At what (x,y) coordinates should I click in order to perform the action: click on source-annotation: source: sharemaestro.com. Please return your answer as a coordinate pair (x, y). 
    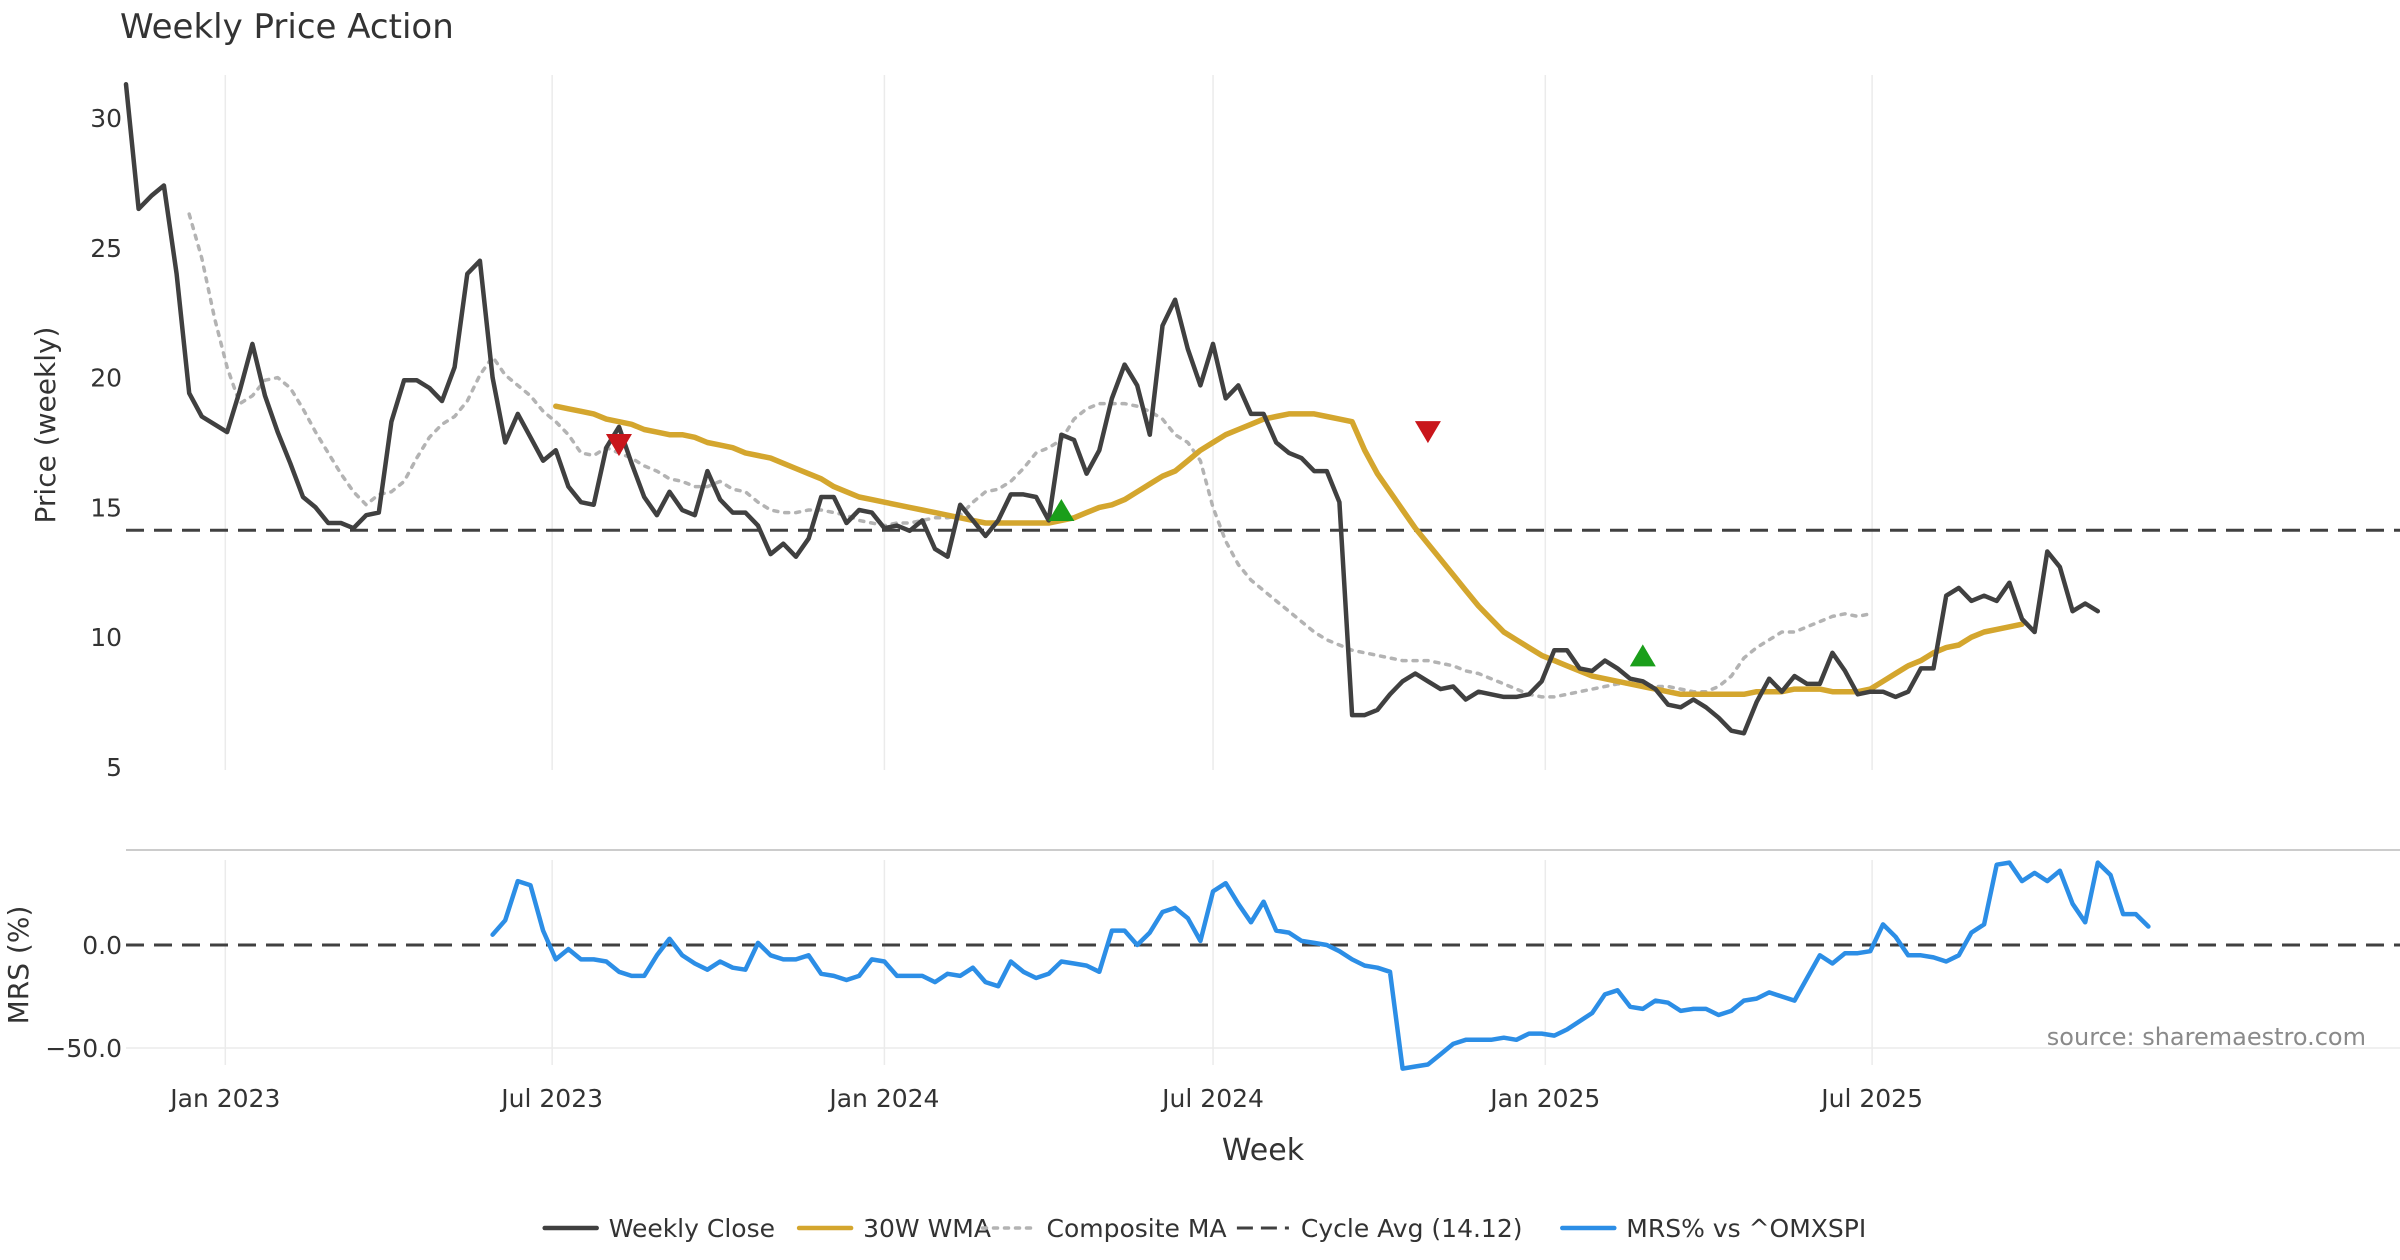
    Looking at the image, I should click on (2206, 1037).